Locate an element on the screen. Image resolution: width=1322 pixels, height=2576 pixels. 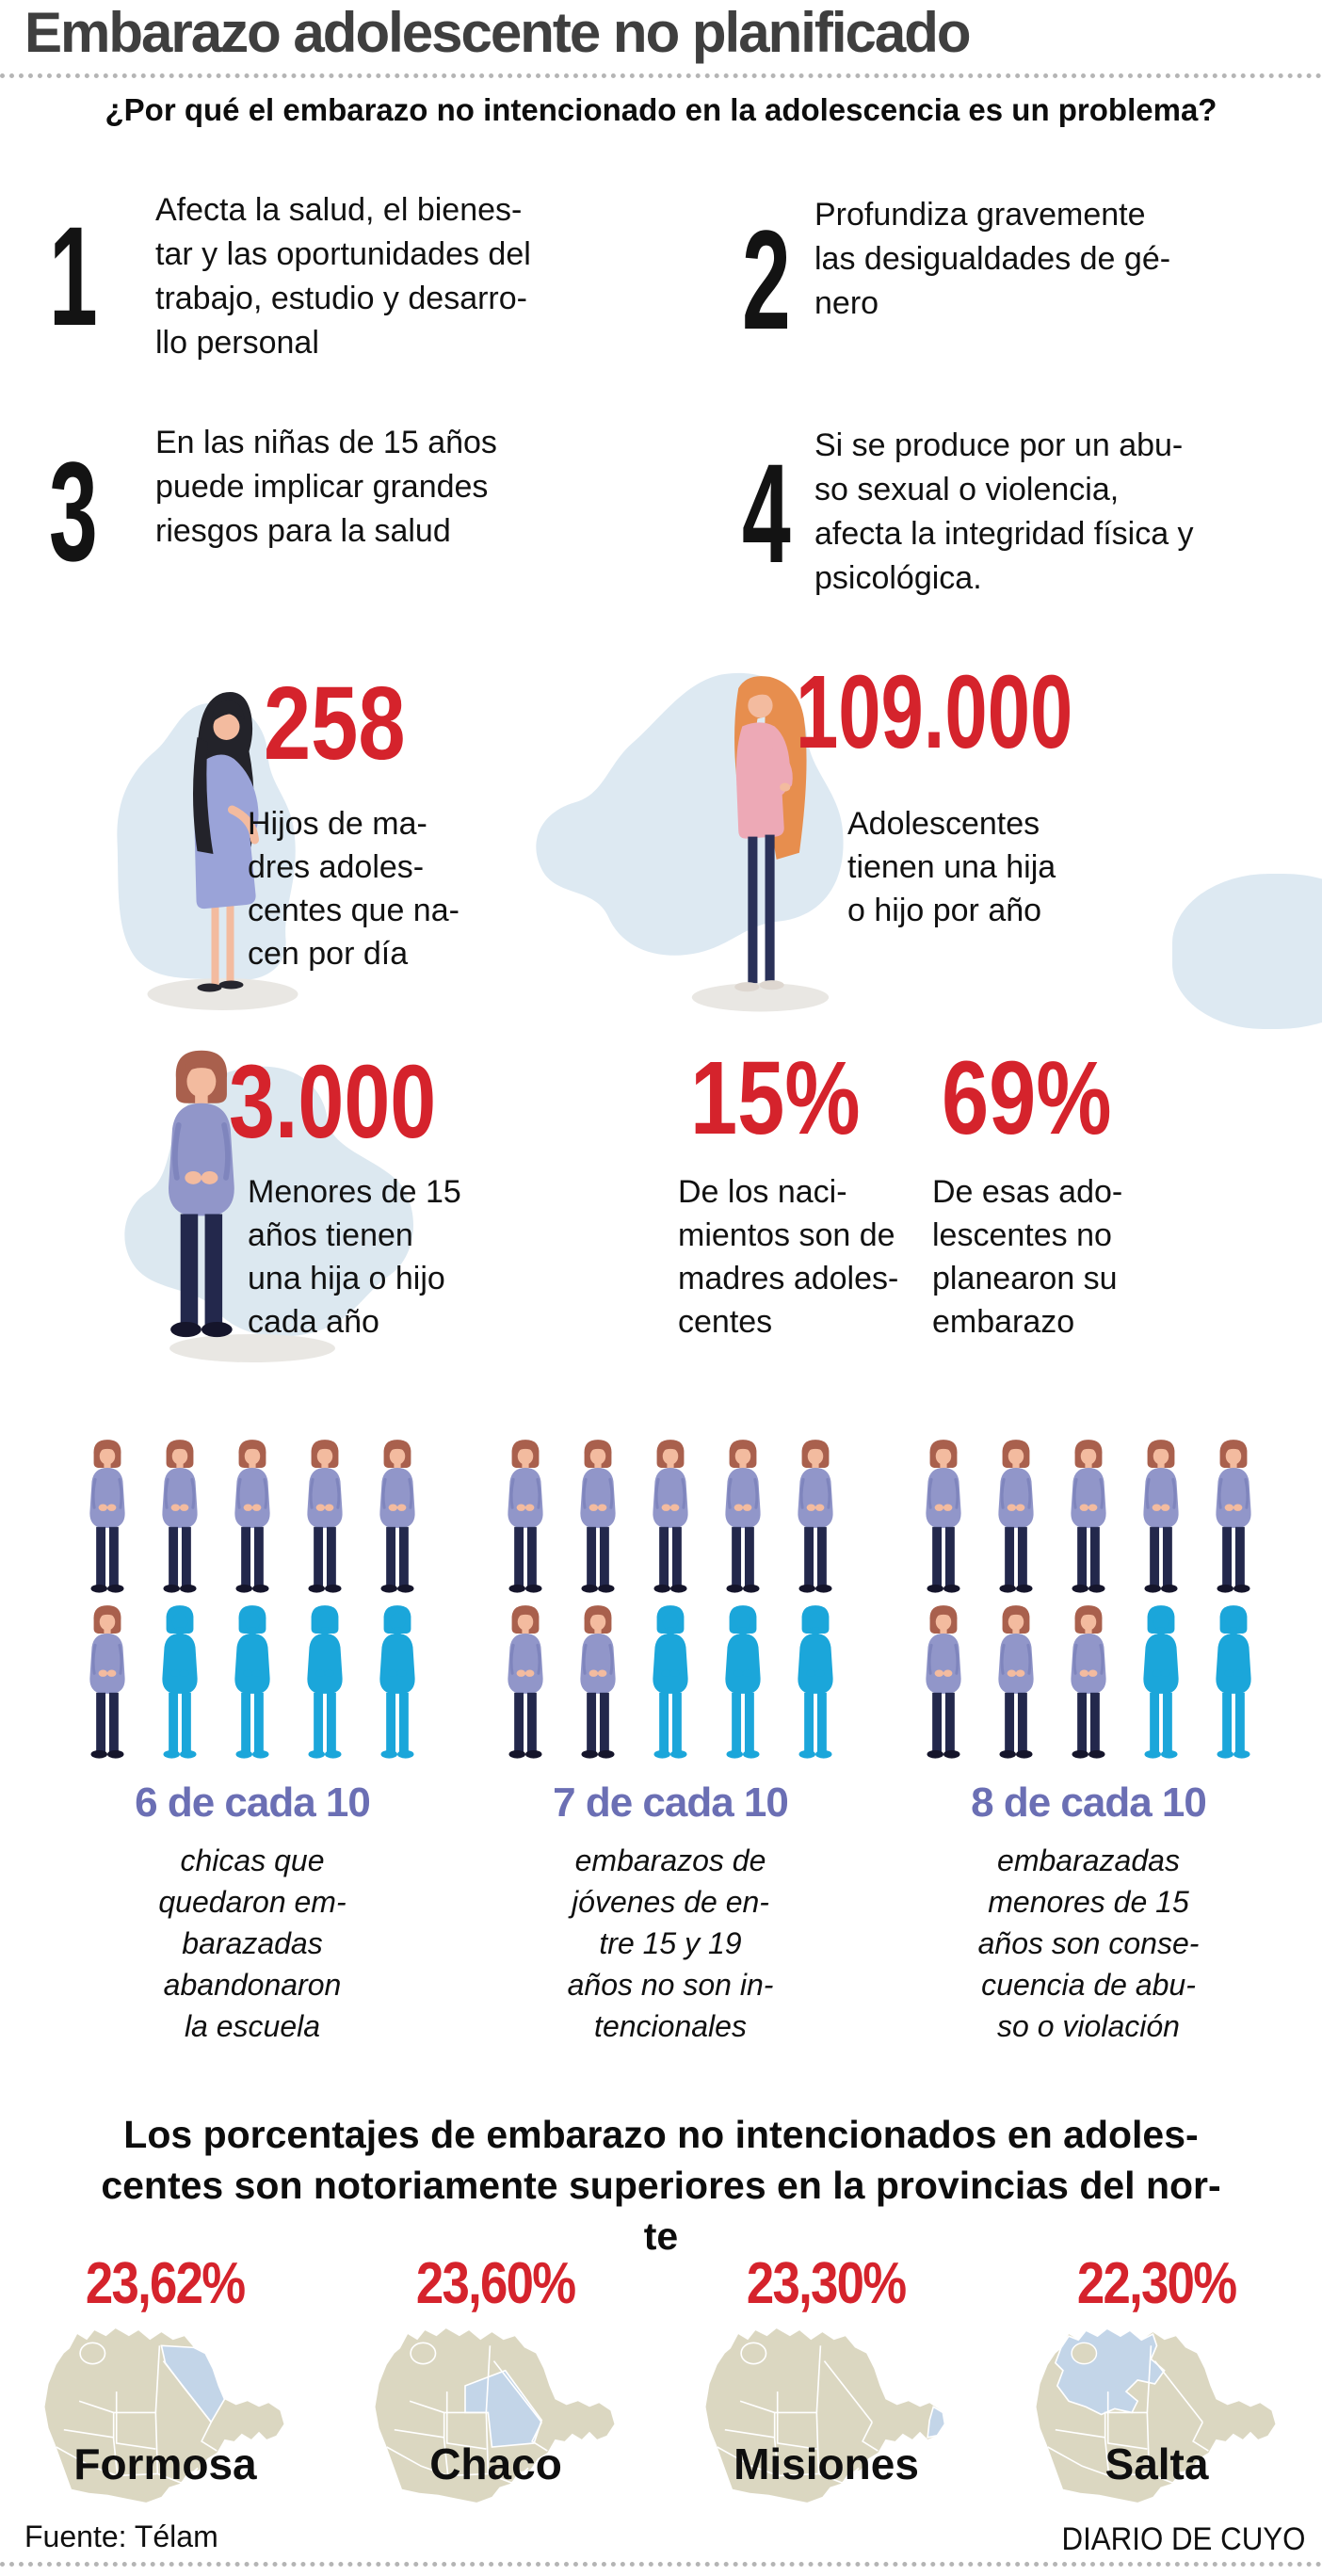
stat-value: 109.000 is located at coordinates (934, 712).